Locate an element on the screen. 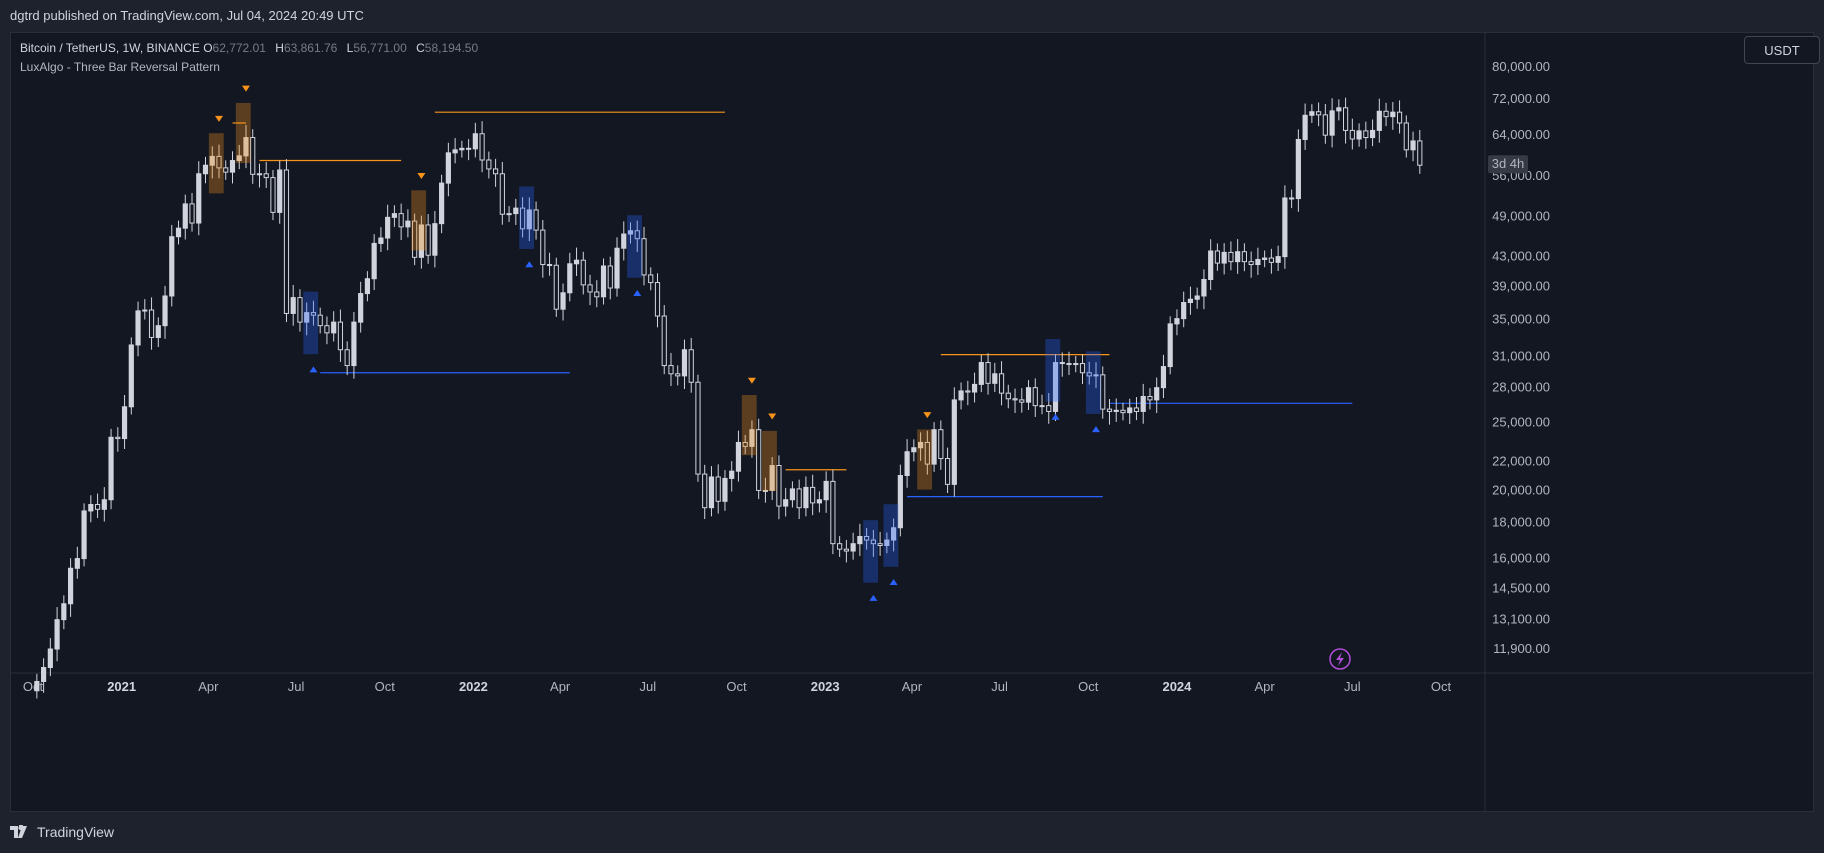  tradingview-logo: TradingView is located at coordinates (62, 832).